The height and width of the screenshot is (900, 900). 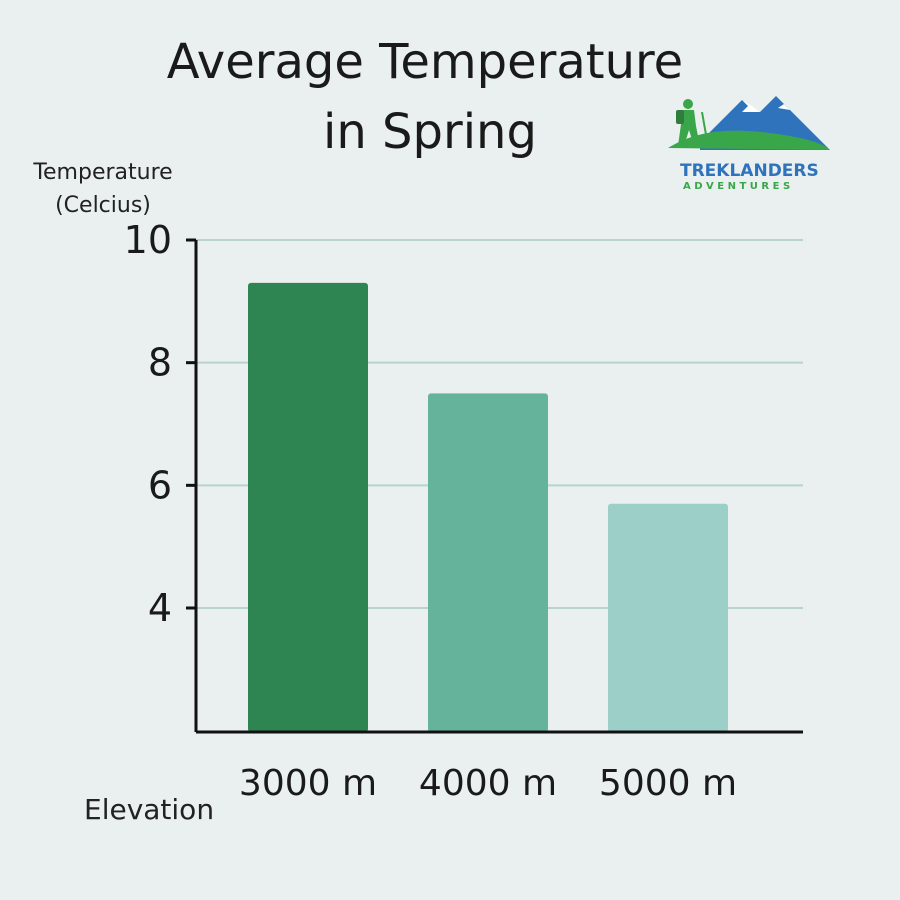 What do you see at coordinates (425, 62) in the screenshot?
I see `chart-title-line-1: Average Temperature` at bounding box center [425, 62].